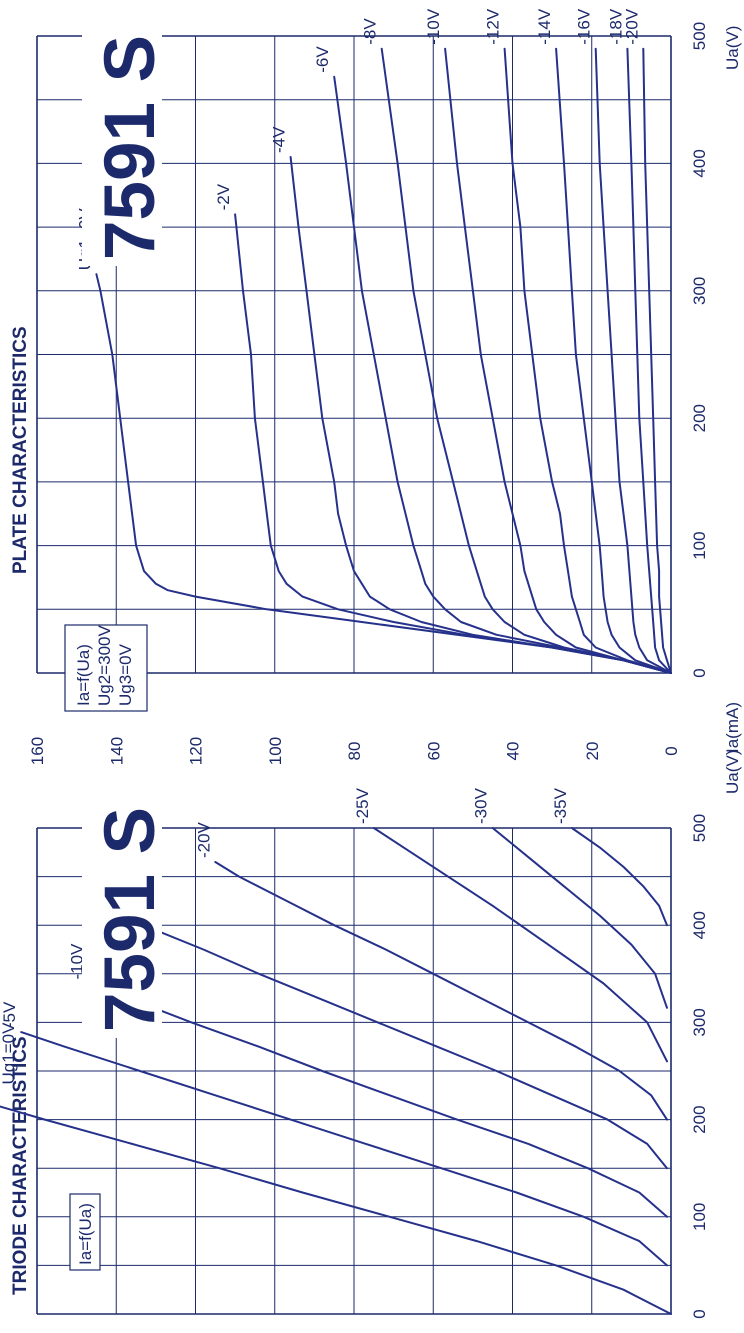 Image resolution: width=744 pixels, height=1333 pixels. I want to click on plate-curve-label: -2V, so click(223, 196).